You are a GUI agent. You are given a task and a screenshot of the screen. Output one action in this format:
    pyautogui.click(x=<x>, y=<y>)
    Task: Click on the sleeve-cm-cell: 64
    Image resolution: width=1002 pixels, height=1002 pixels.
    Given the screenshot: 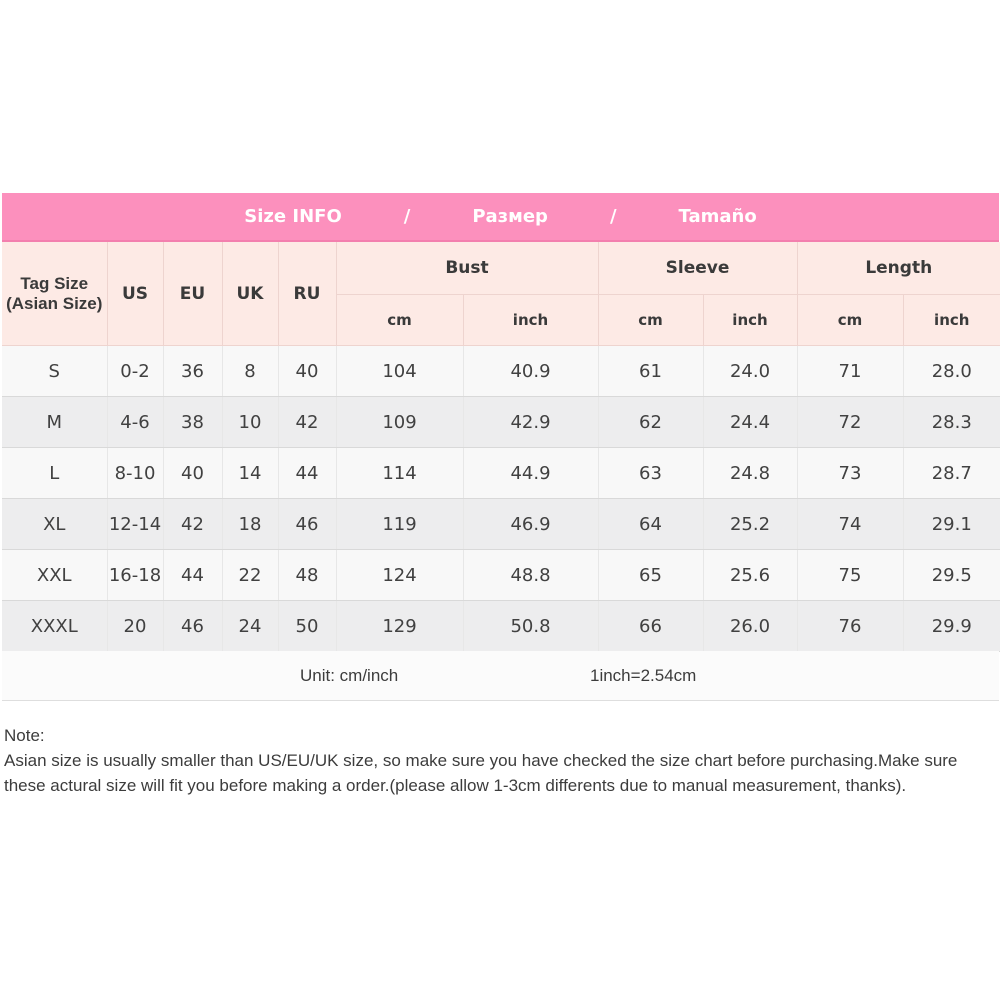 What is the action you would take?
    pyautogui.click(x=650, y=524)
    